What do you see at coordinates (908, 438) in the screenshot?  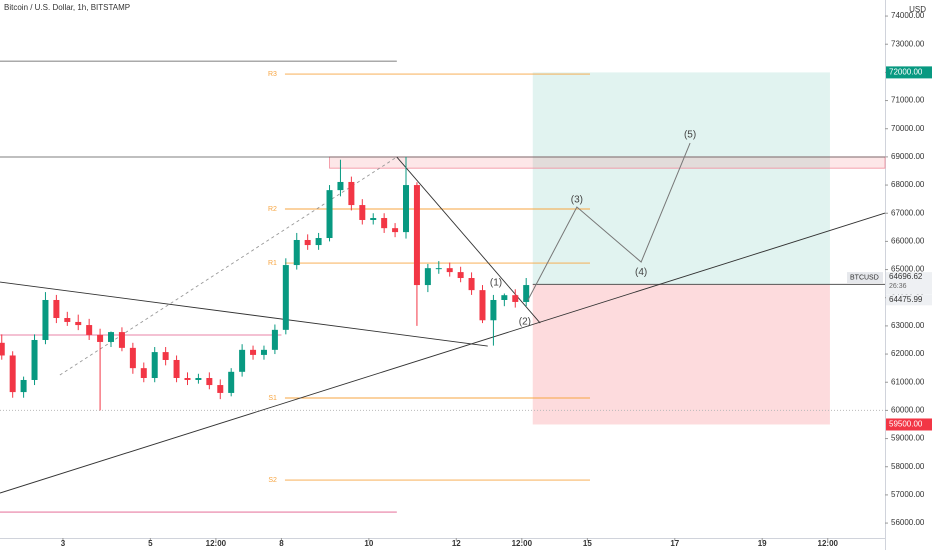 I see `y-tick-label: 59000.00` at bounding box center [908, 438].